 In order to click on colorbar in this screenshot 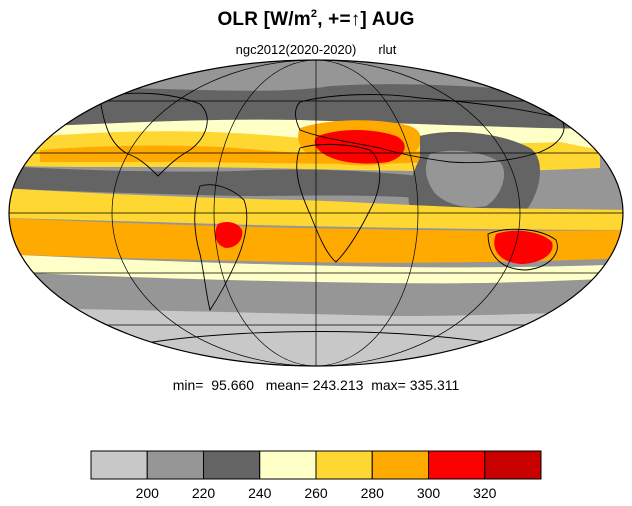, I will do `click(316, 465)`.